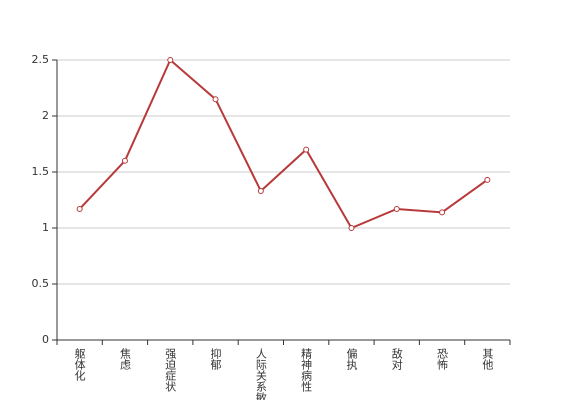 The image size is (567, 400). Describe the element at coordinates (442, 359) in the screenshot. I see `x-tick-label: 恐怖` at that location.